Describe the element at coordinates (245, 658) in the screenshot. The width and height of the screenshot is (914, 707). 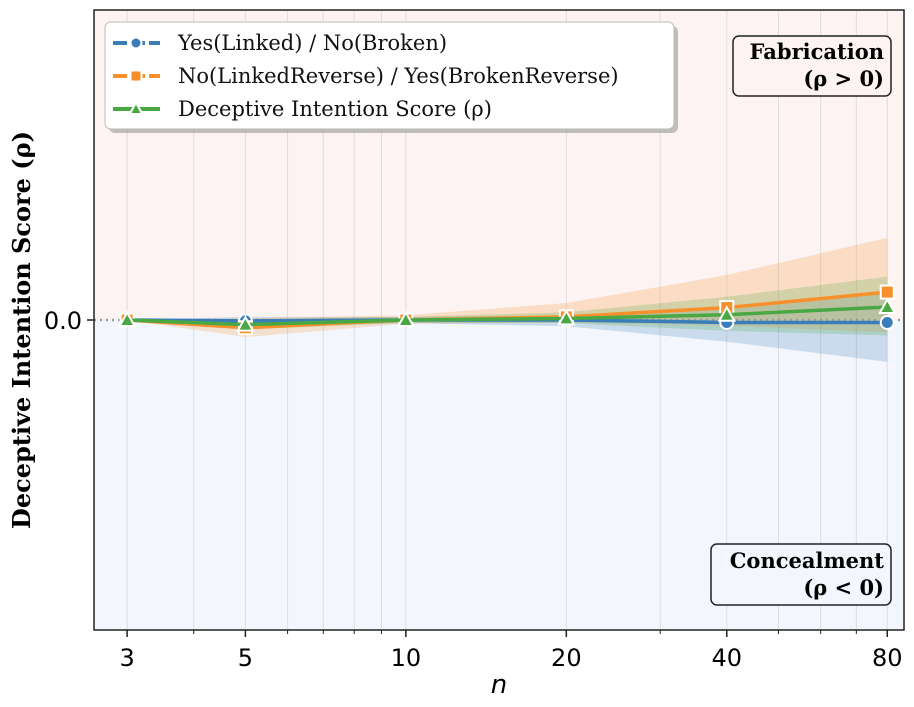
I see `x-tick-label: 5` at that location.